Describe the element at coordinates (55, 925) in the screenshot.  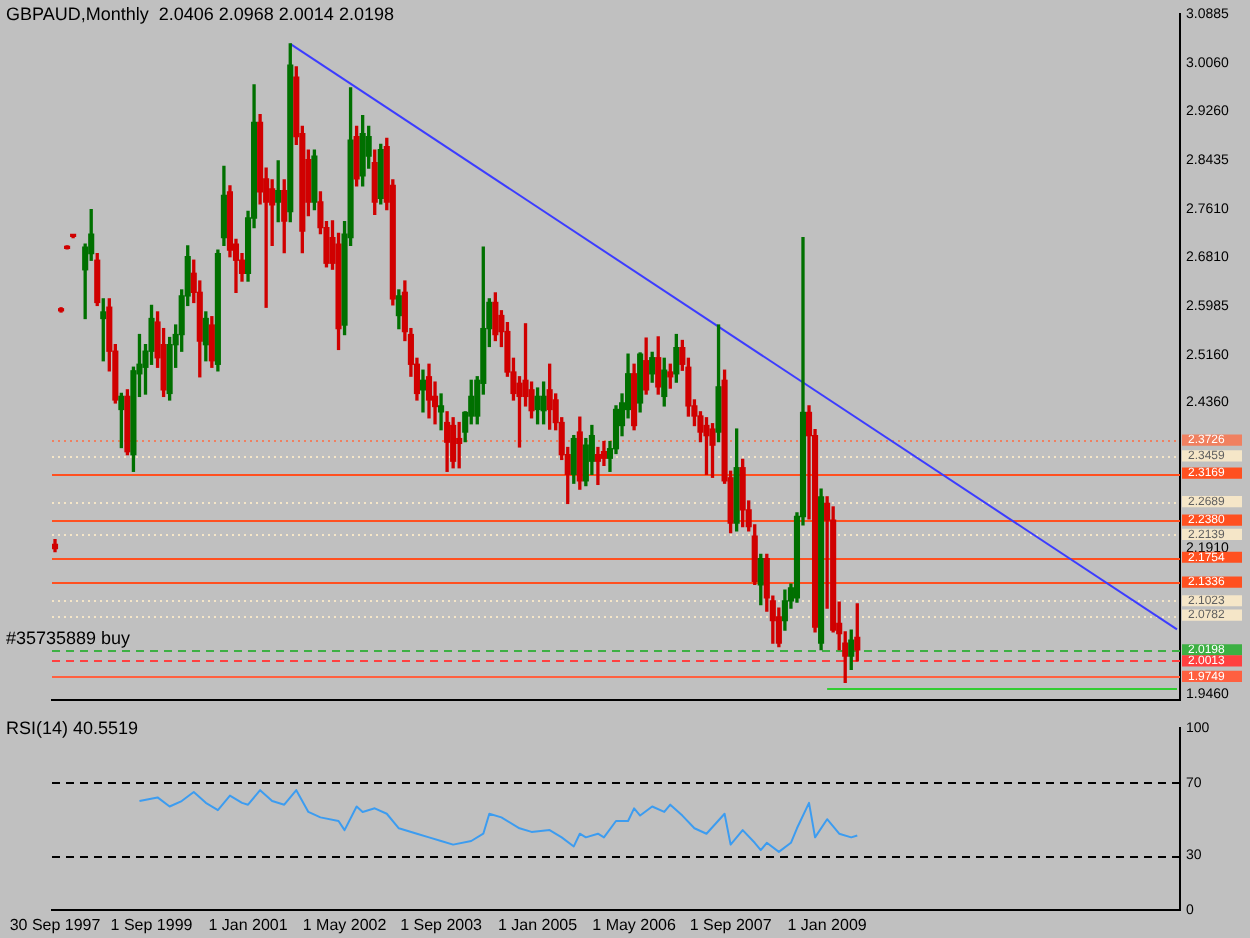
I see `x-tick-label: 30 Sep 1997` at that location.